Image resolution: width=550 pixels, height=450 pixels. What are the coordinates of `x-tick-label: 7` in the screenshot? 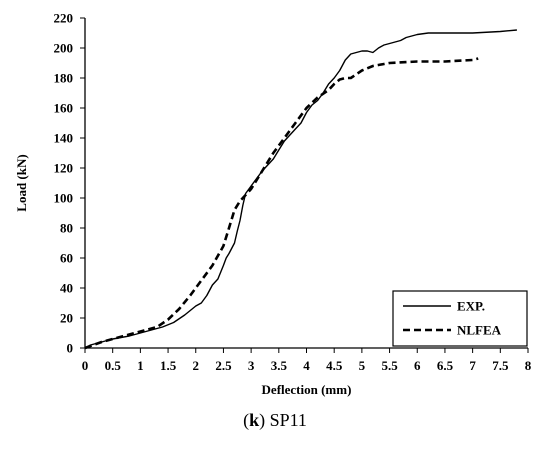 It's located at (472, 365).